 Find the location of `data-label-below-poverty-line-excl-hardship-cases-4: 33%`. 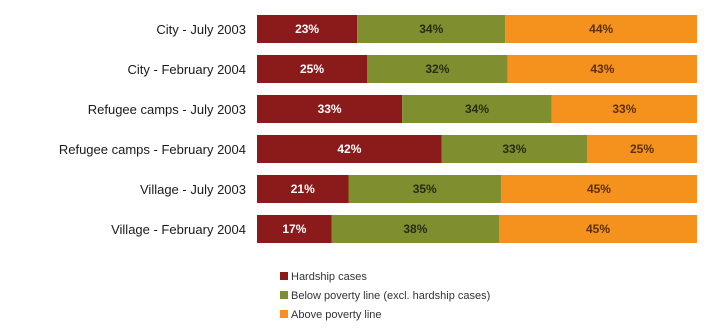

data-label-below-poverty-line-excl-hardship-cases-4: 33% is located at coordinates (514, 149).